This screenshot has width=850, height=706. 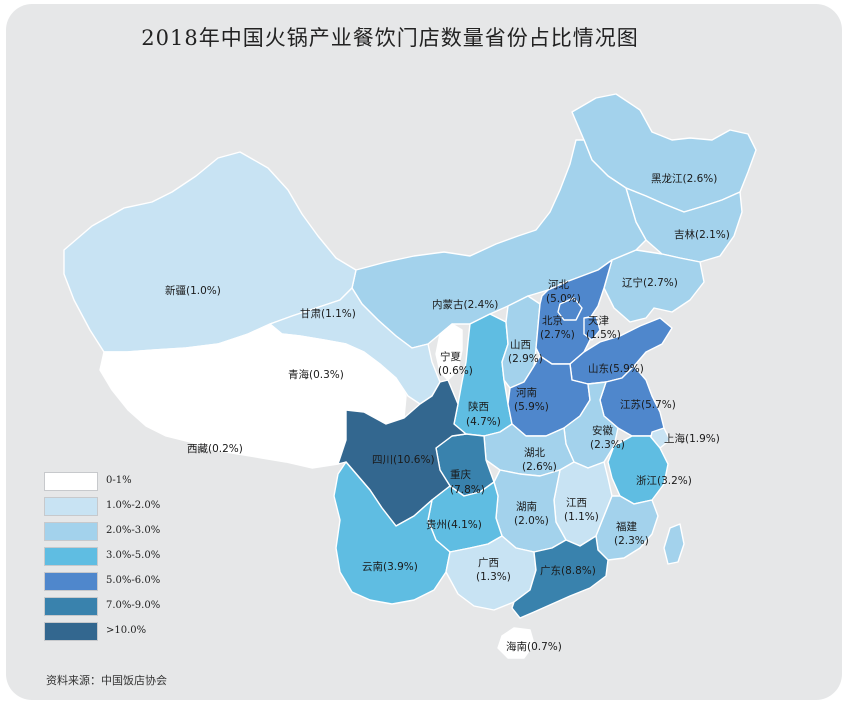 What do you see at coordinates (592, 328) in the screenshot?
I see `region-tianjin` at bounding box center [592, 328].